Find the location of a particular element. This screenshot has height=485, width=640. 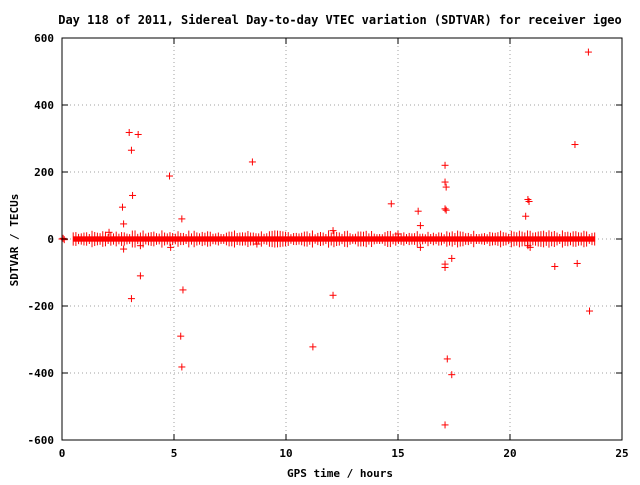

x-tick-label: 20 is located at coordinates (509, 453).